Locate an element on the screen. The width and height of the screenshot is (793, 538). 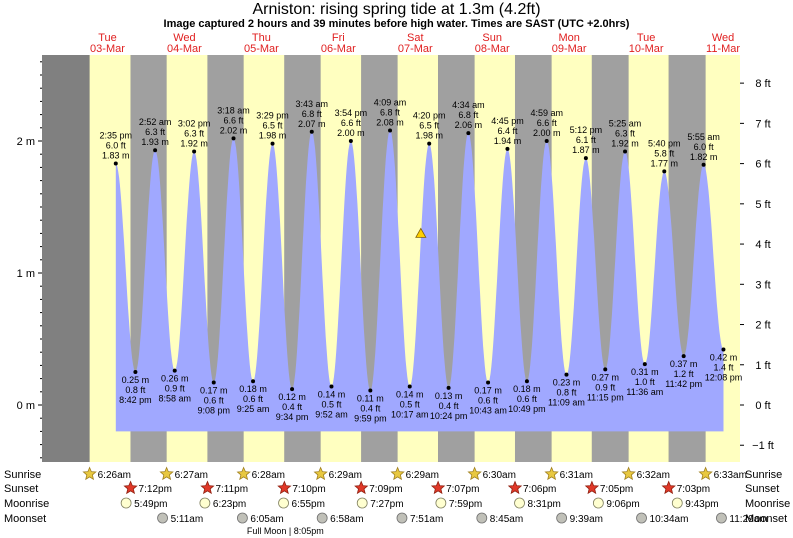
moonset-time: 10:34am is located at coordinates (669, 519).